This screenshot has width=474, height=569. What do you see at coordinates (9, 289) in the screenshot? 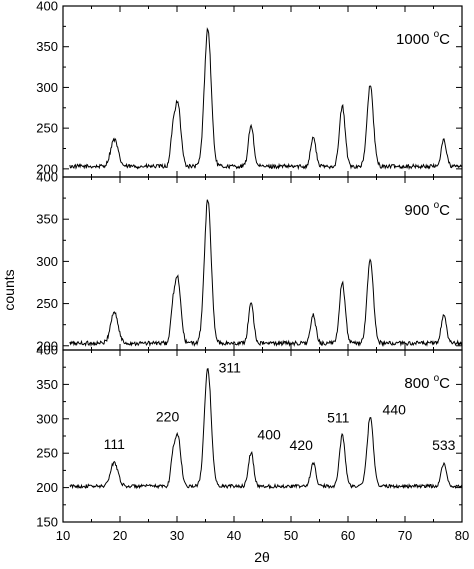
I see `y-axis-title: counts` at bounding box center [9, 289].